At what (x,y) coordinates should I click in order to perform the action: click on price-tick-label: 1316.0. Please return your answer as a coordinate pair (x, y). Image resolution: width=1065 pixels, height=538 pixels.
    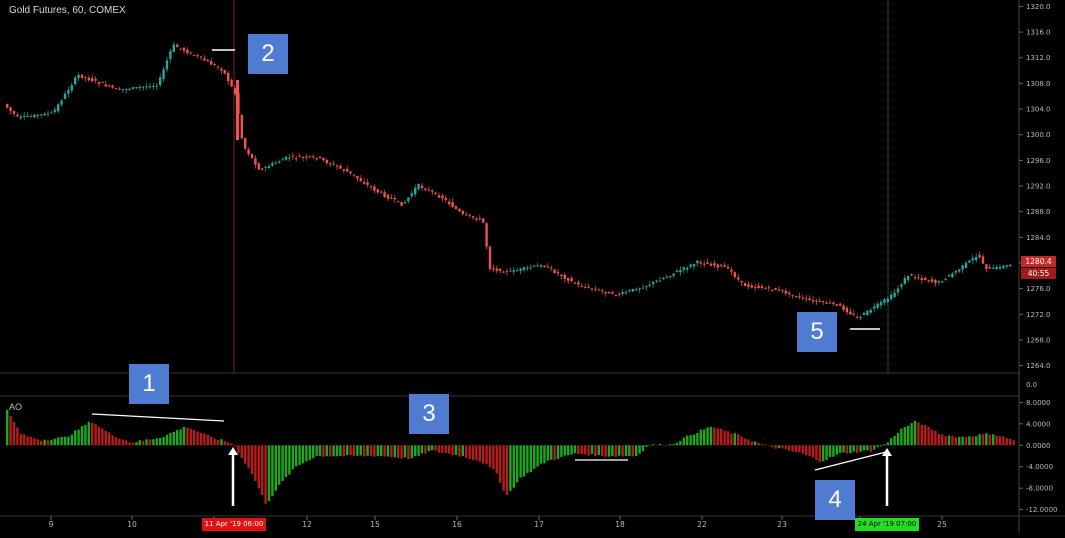
    Looking at the image, I should click on (1038, 33).